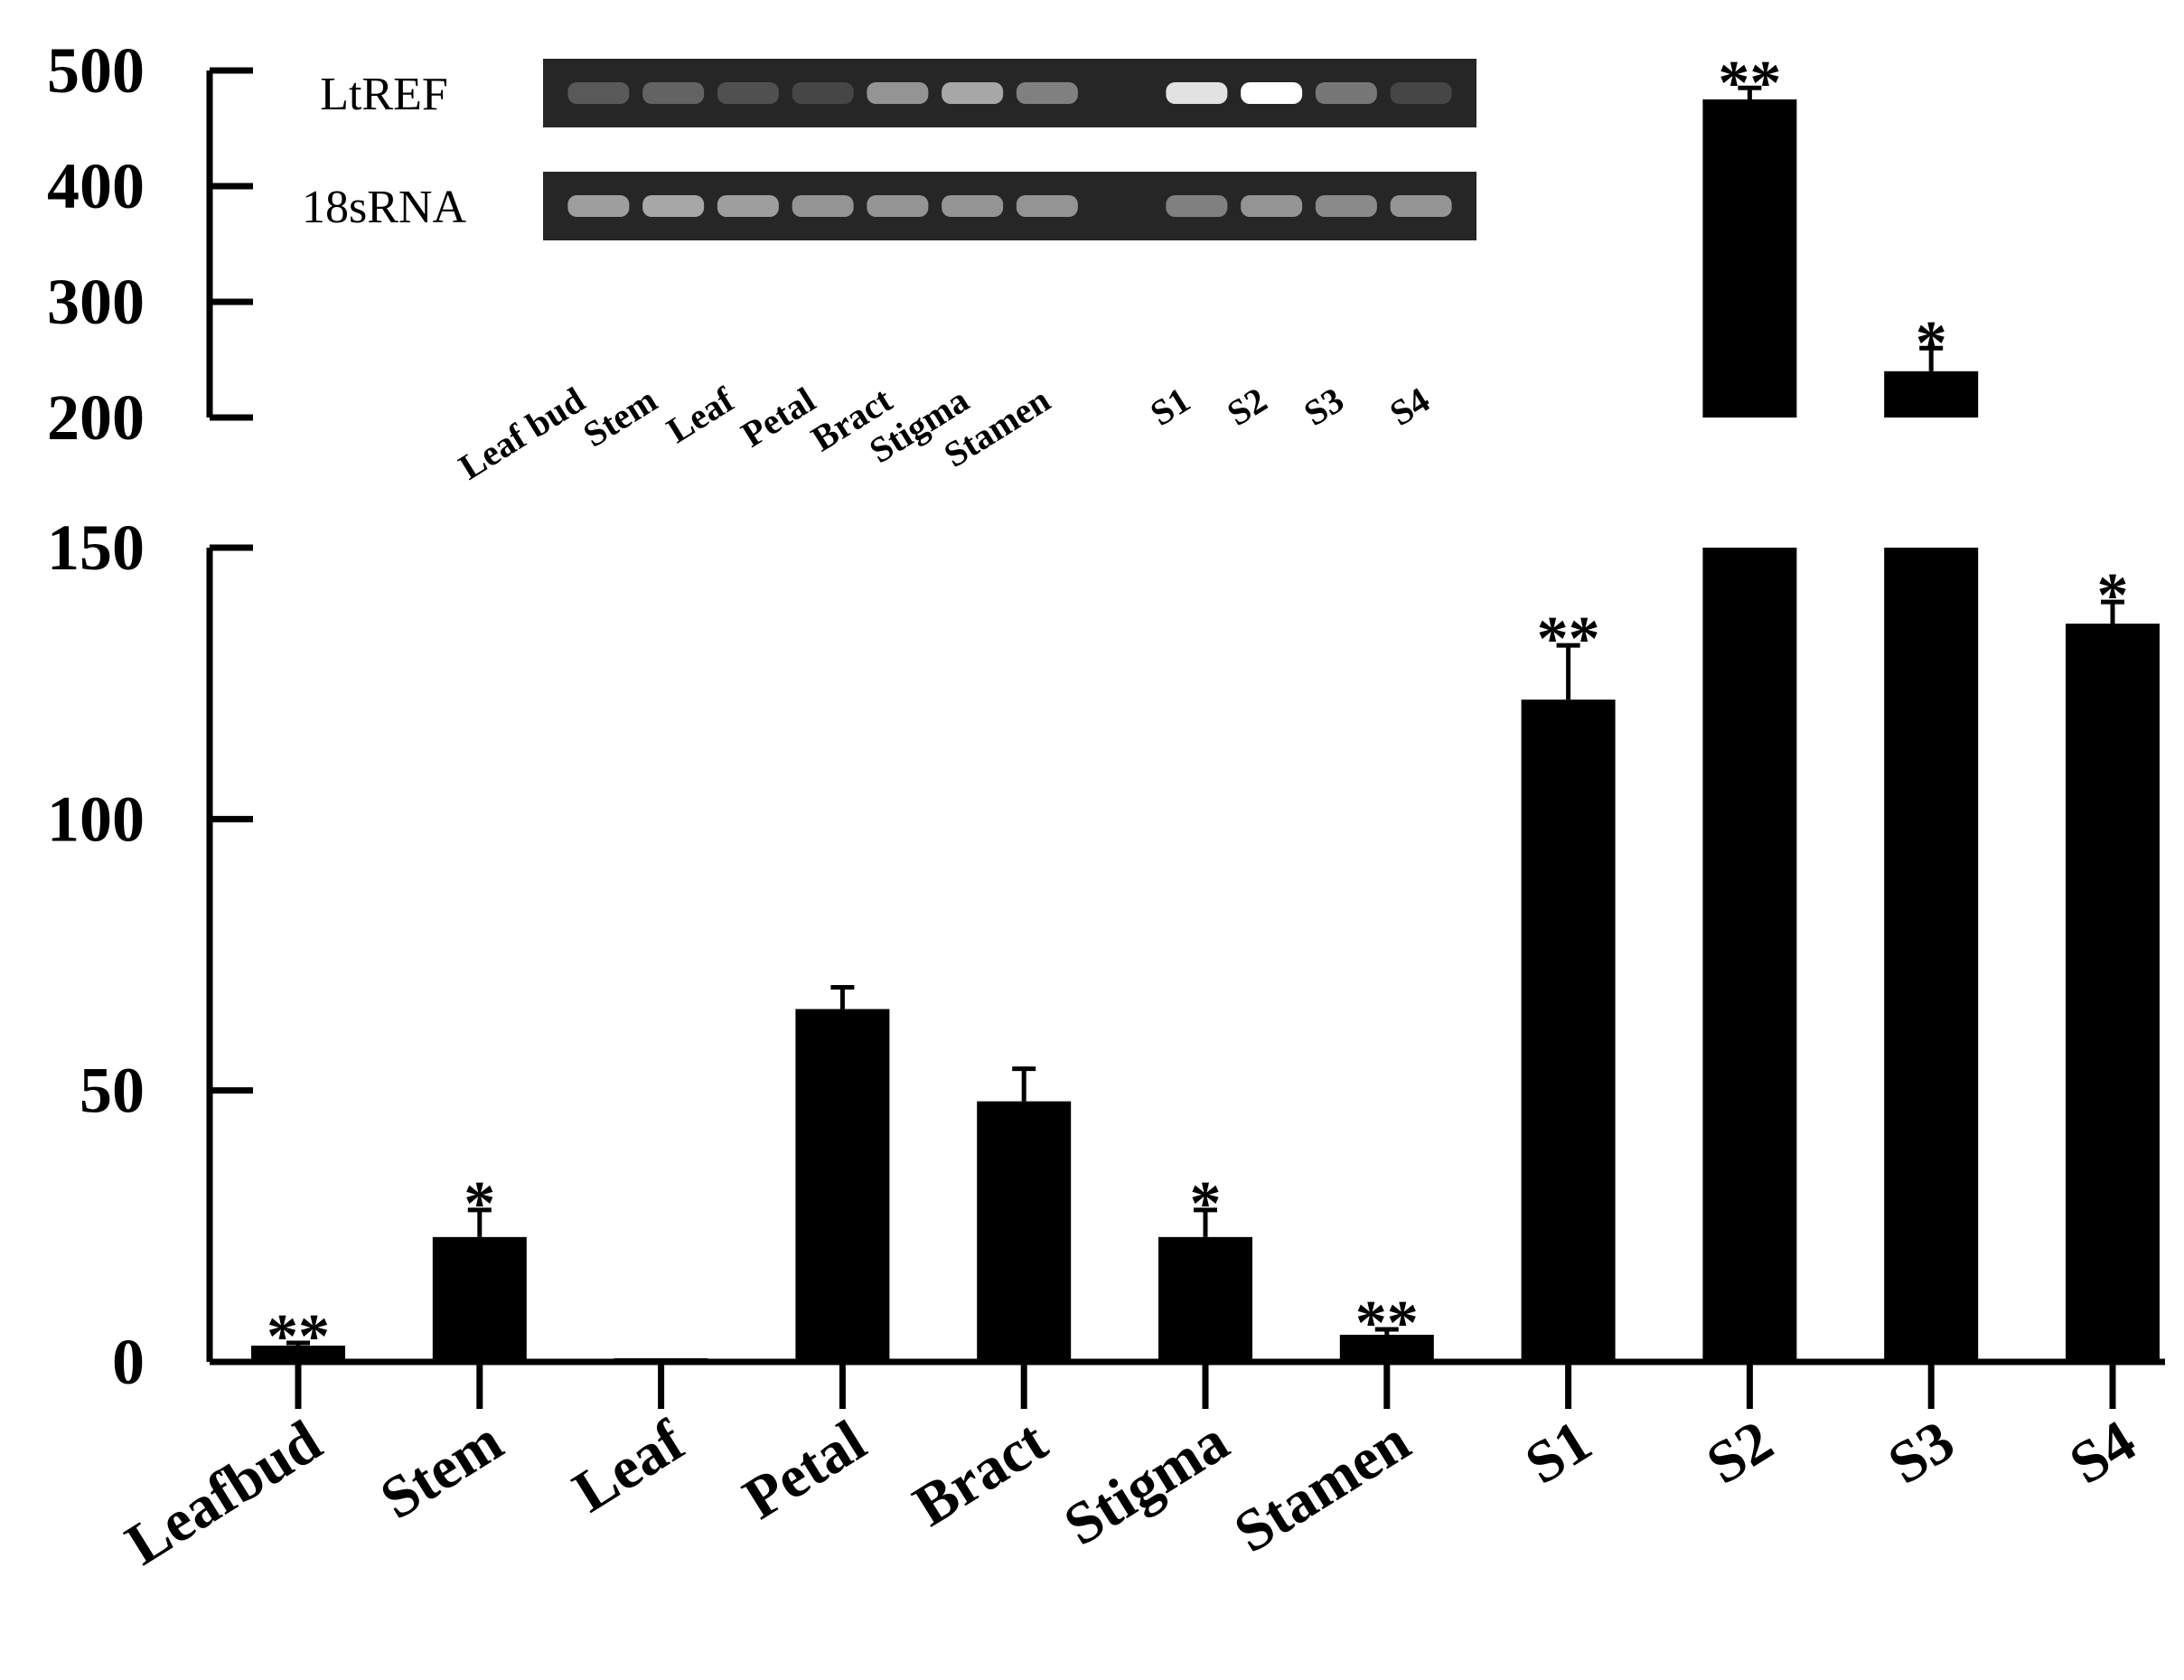 Image resolution: width=2184 pixels, height=1680 pixels. Describe the element at coordinates (1146, 1483) in the screenshot. I see `x-tick-label: Stigma` at that location.